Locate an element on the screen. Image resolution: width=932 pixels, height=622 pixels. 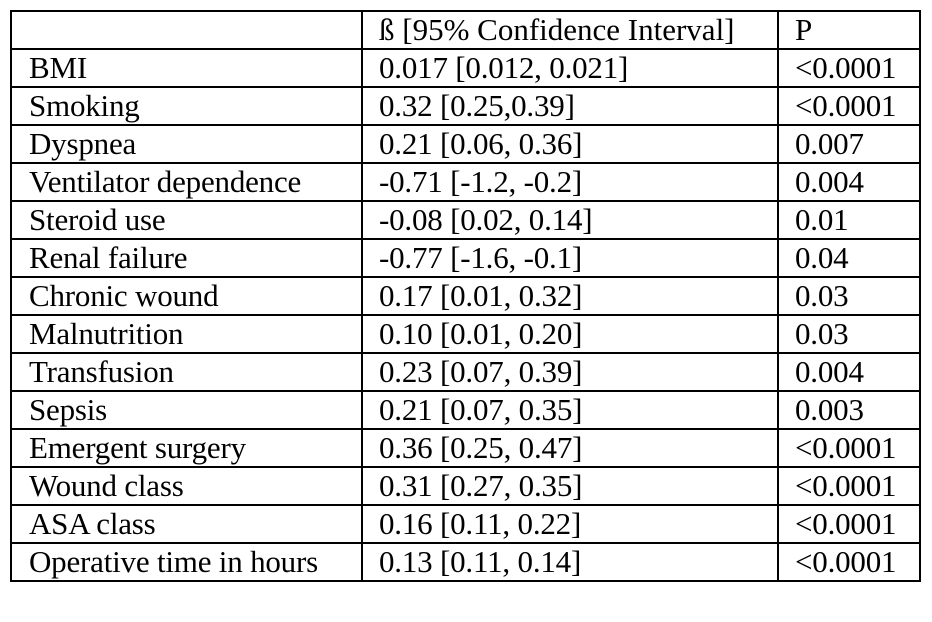
variable-cell: Renal failure is located at coordinates (186, 258).